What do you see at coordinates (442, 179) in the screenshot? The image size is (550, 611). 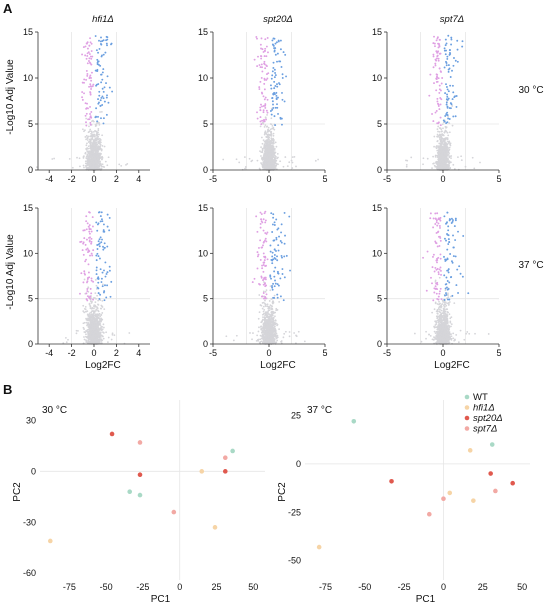 I see `x-tick-label: 0` at bounding box center [442, 179].